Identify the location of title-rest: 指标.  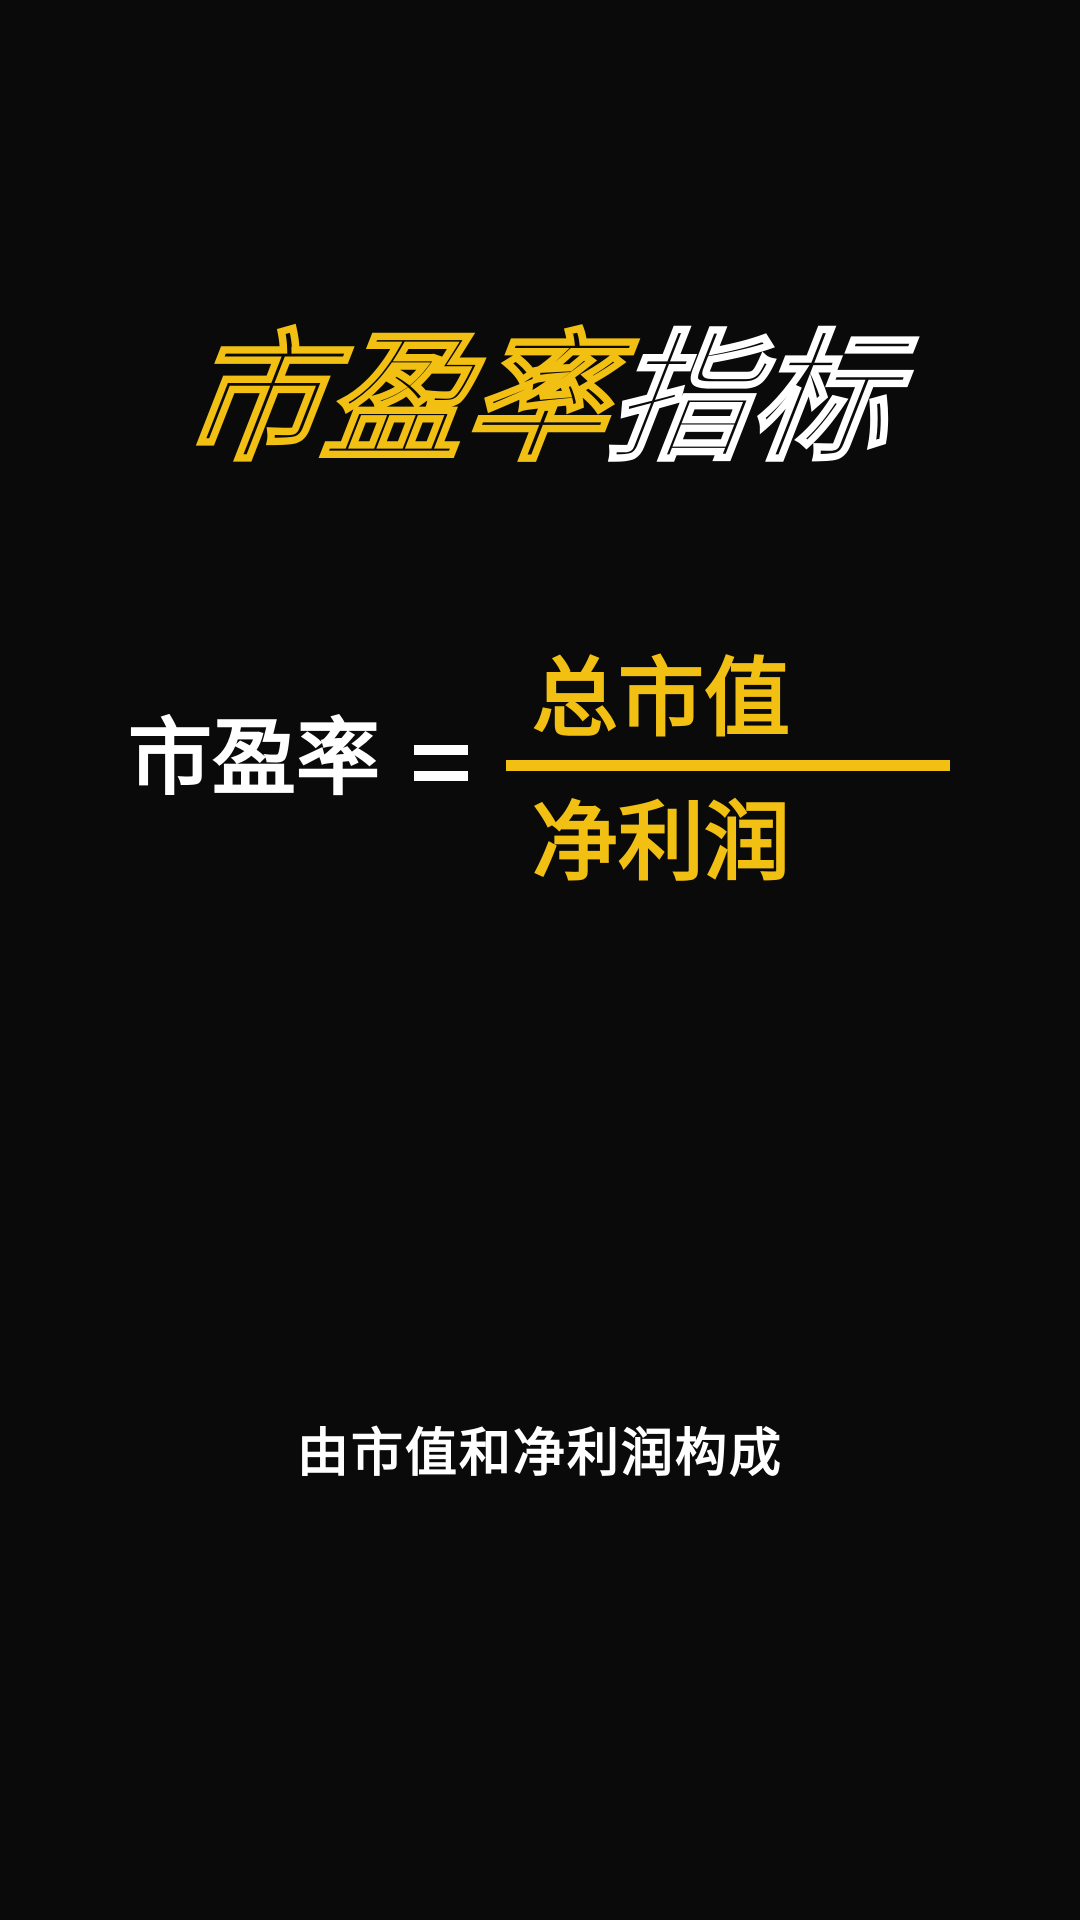
(753, 400).